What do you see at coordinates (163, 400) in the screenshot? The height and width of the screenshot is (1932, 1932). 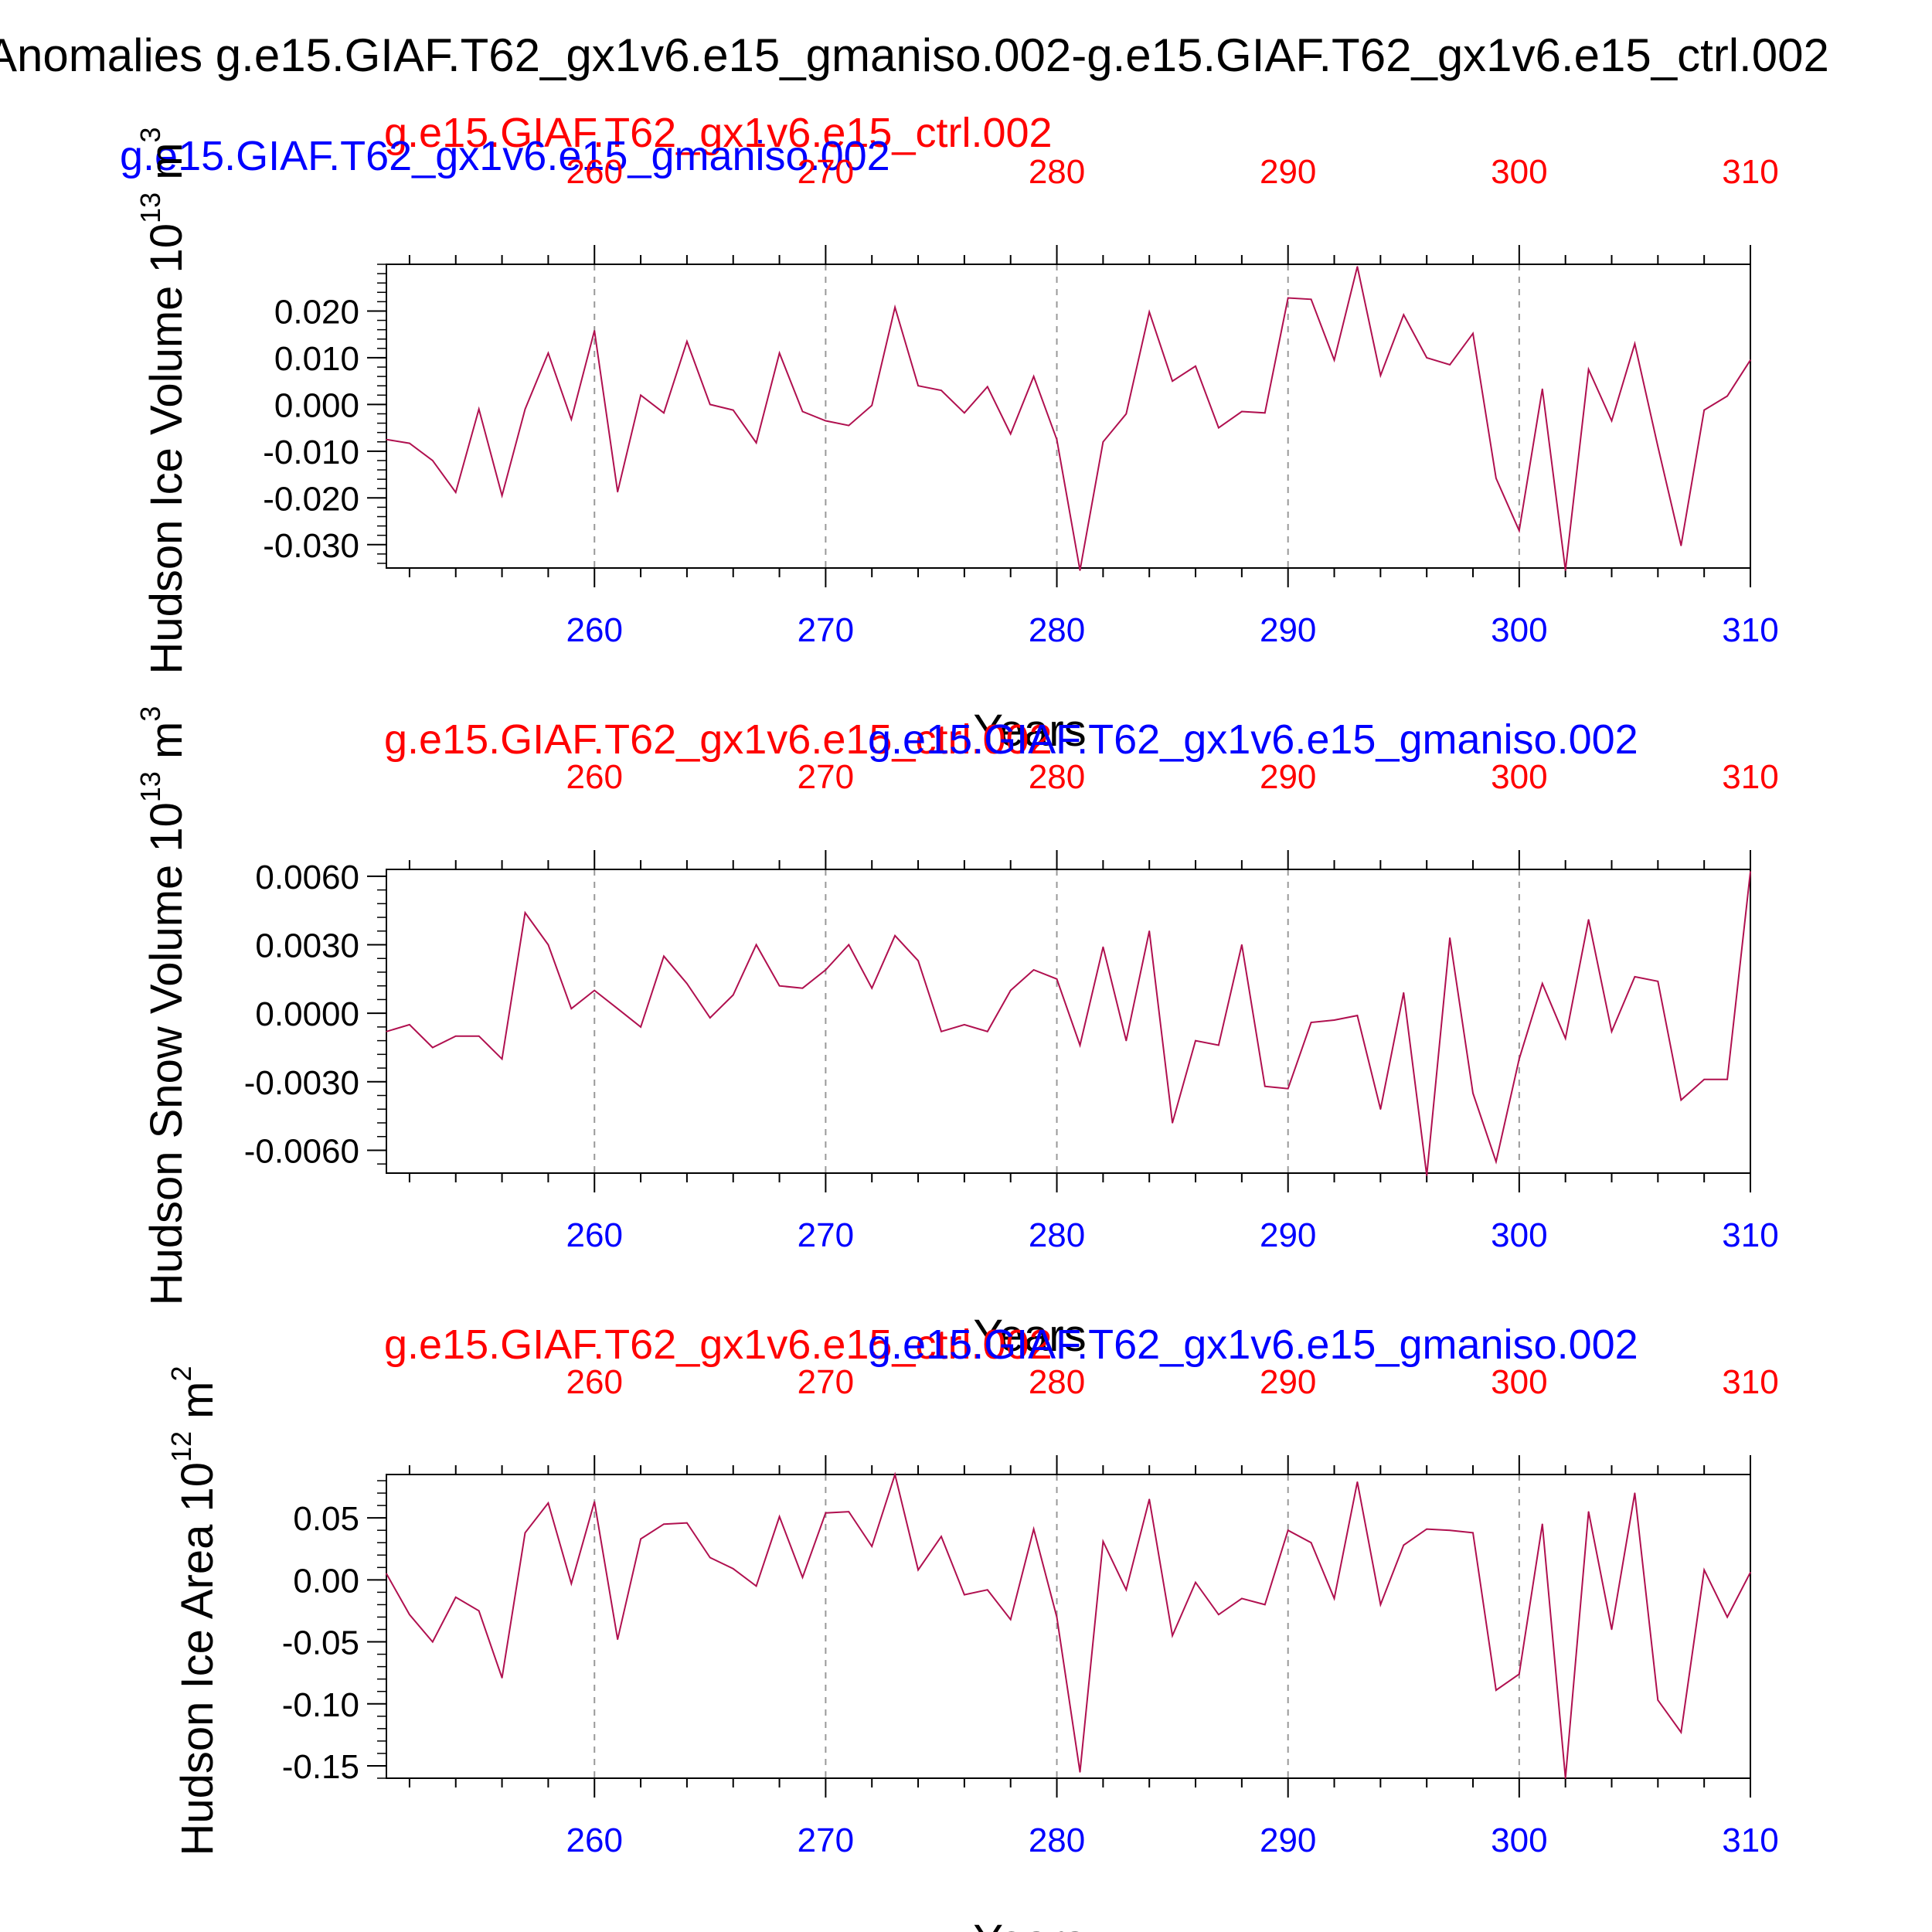 I see `y-axis-label: Hudson Ice Volume 1013 m3` at bounding box center [163, 400].